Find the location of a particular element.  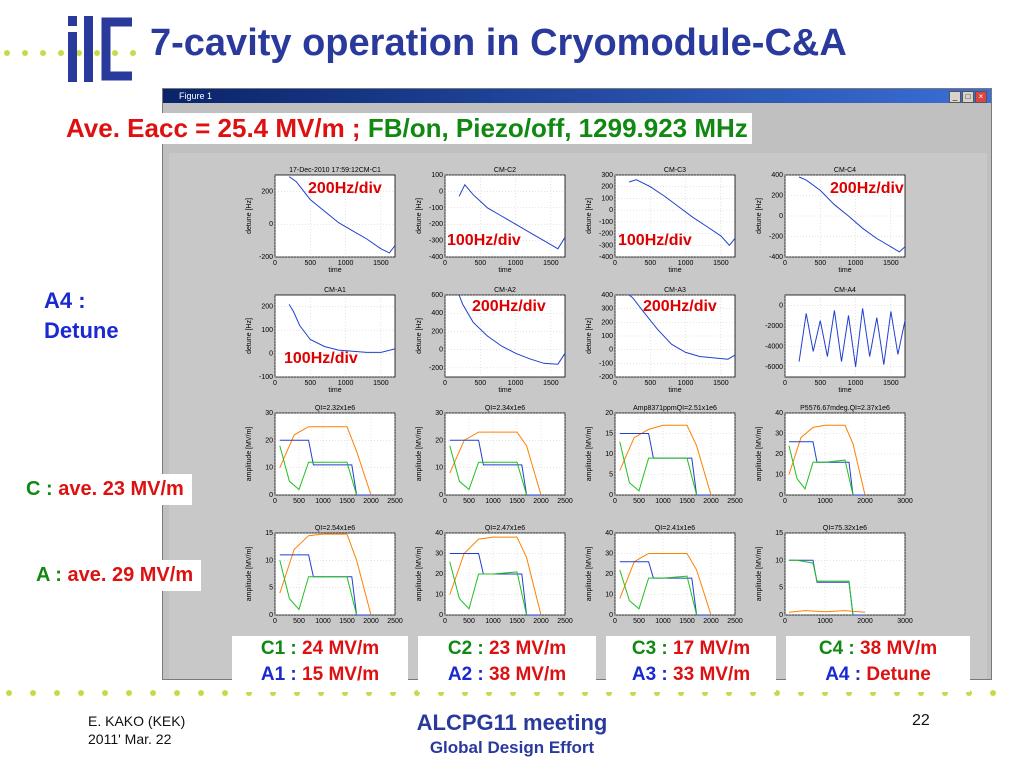

a4-detune-label: A4 : Detune is located at coordinates (81, 316).